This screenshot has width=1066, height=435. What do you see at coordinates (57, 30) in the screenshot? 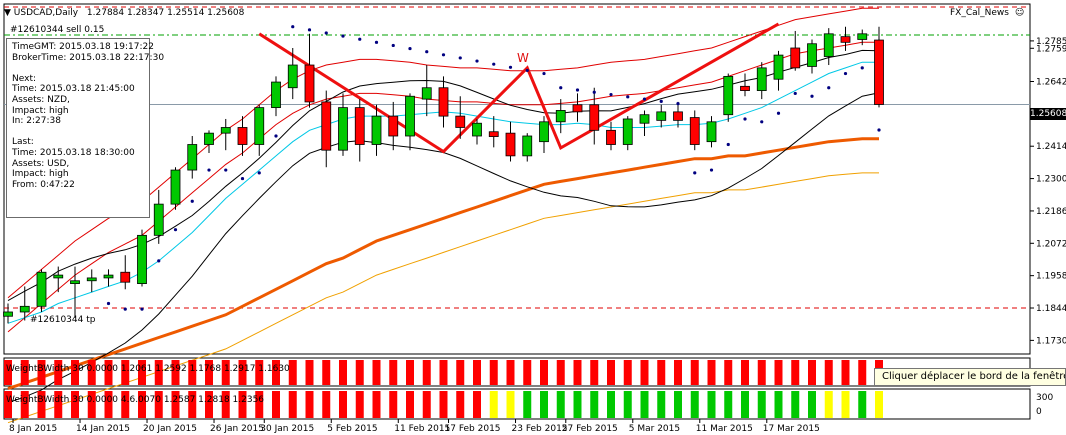
I see `order-label: #12610344 sell 0.15` at bounding box center [57, 30].